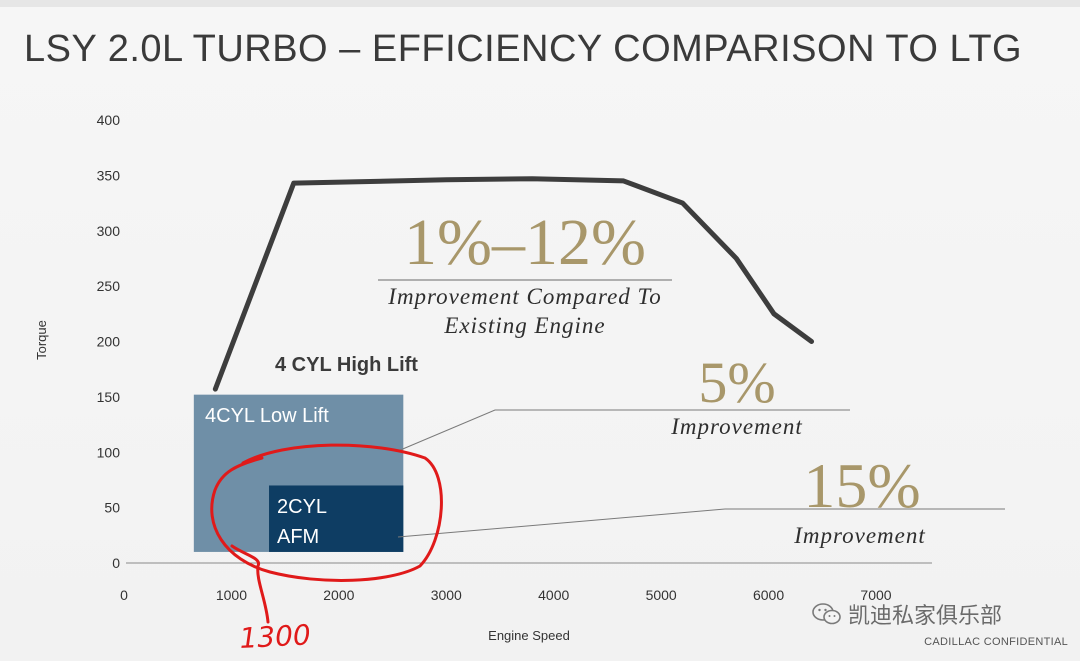  I want to click on y-tick-label: 400, so click(109, 120).